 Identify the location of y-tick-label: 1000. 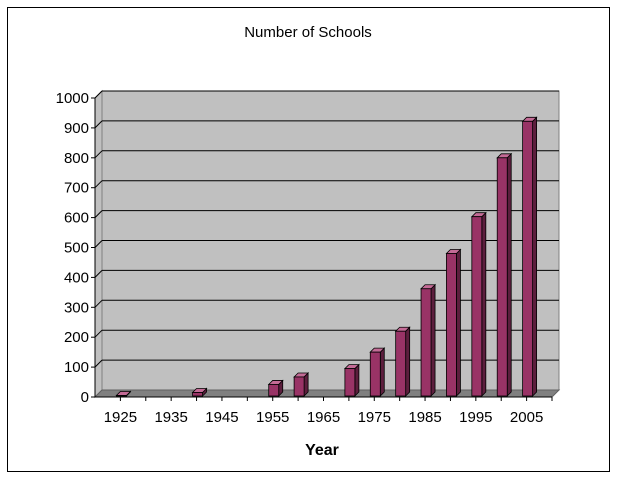
(72, 98).